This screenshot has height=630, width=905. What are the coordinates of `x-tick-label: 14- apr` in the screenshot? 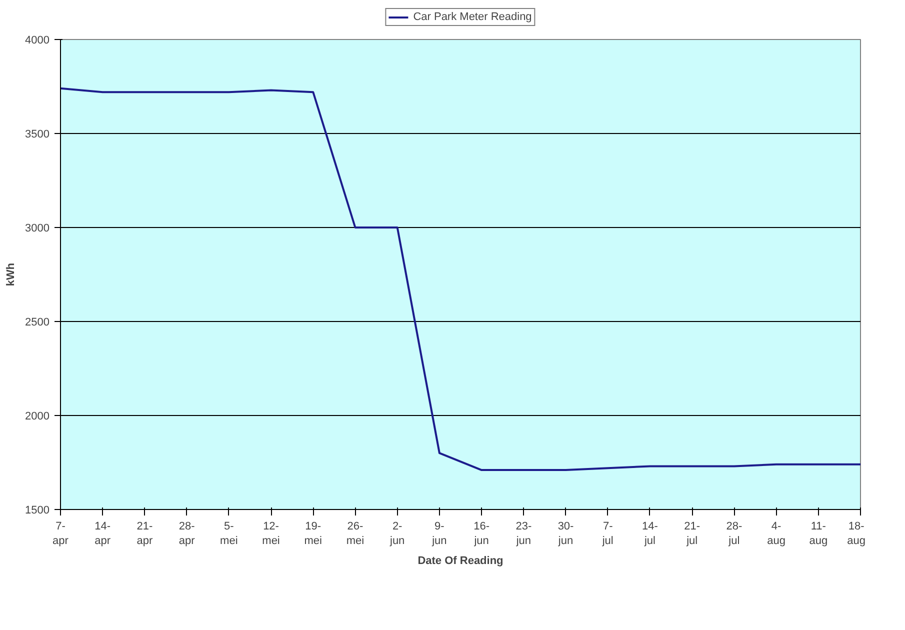 It's located at (102, 533).